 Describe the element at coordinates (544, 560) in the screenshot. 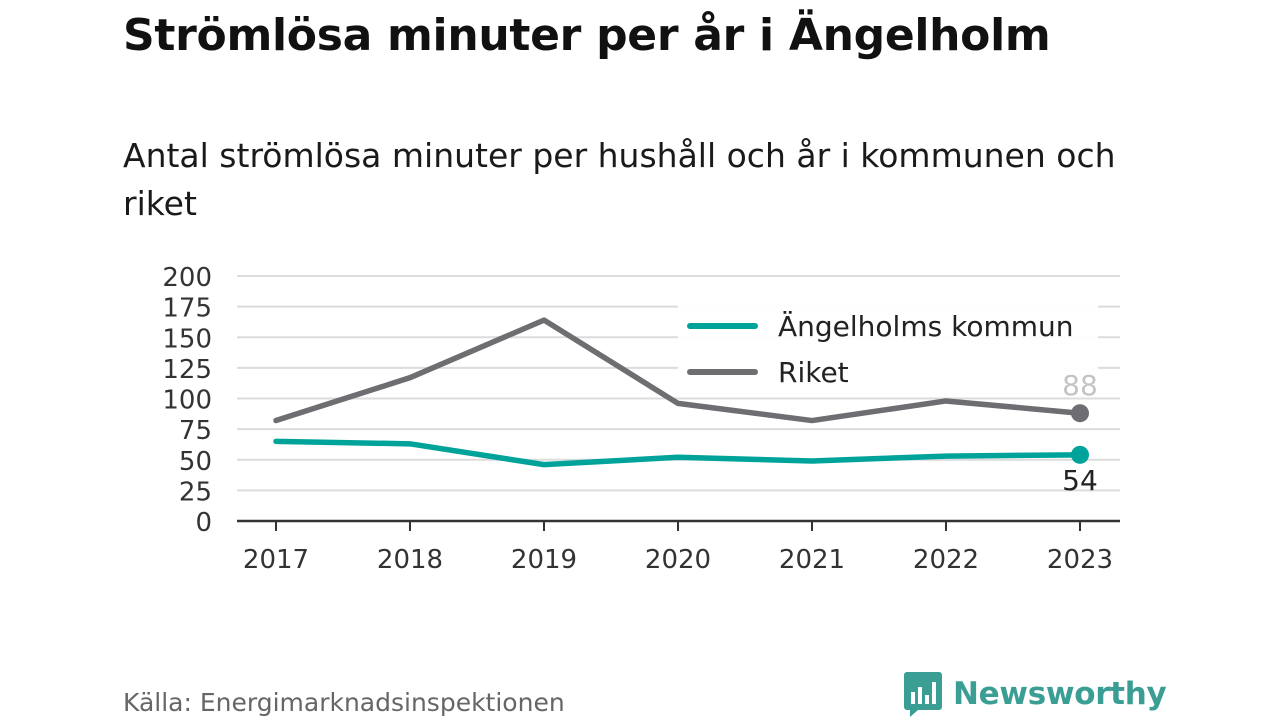

I see `x-tick-label: 2019` at that location.